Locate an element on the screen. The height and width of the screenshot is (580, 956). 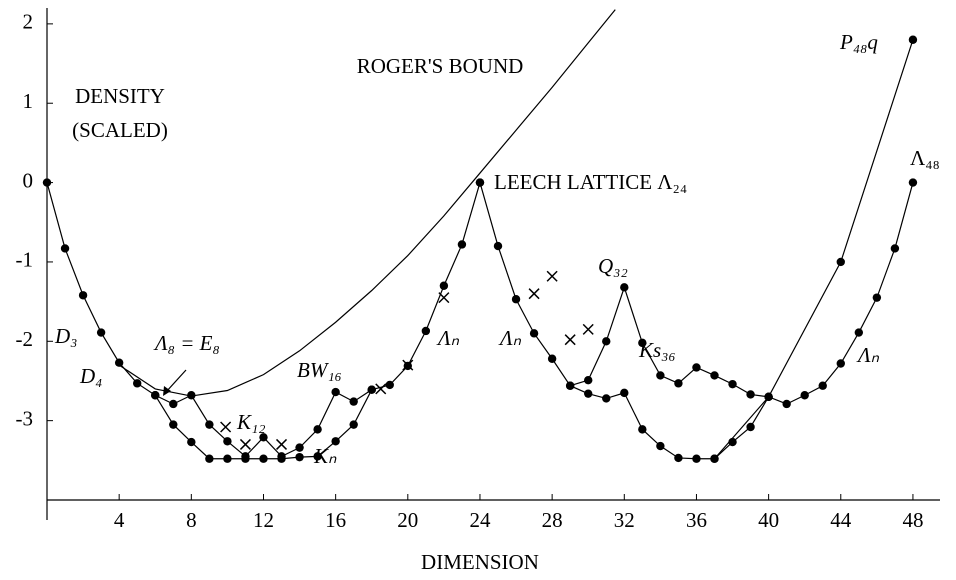
x-tick-label: 28 is located at coordinates (552, 520).